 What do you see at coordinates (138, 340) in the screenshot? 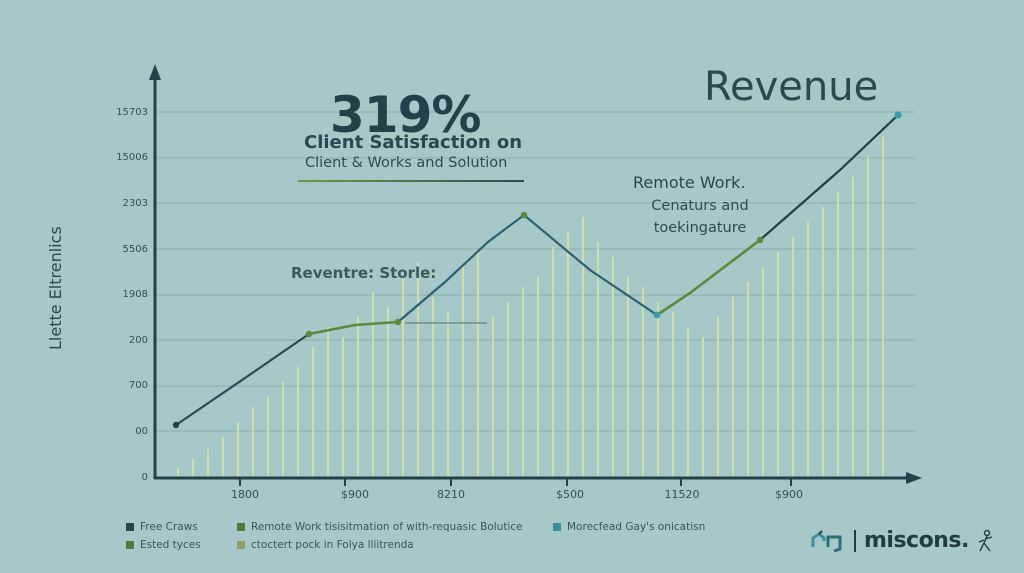
I see `y-tick-label: 200` at bounding box center [138, 340].